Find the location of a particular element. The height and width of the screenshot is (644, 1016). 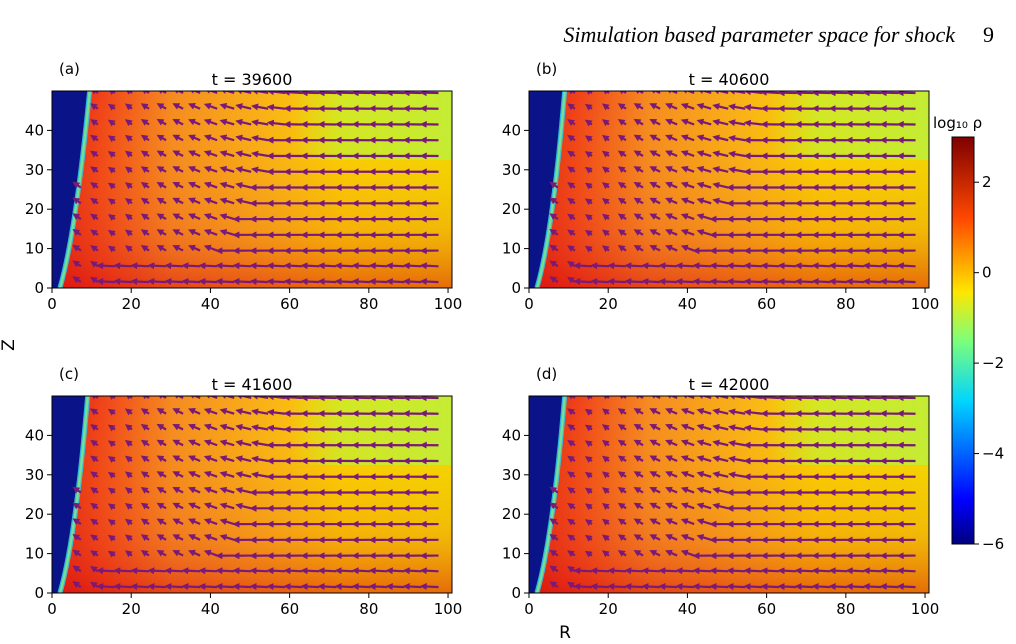

colorbar-tick-label: −6 is located at coordinates (993, 544).